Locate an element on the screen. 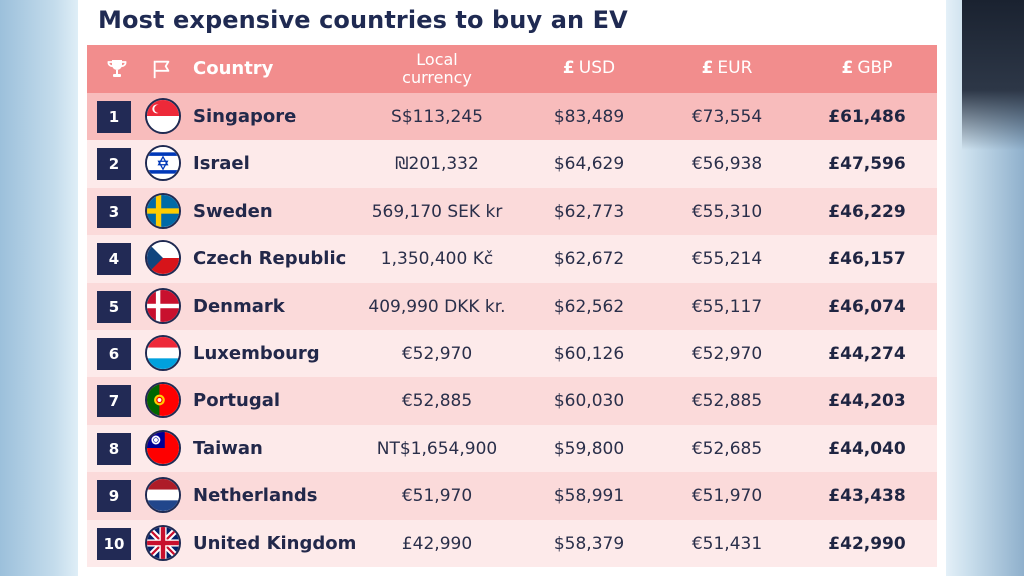 The width and height of the screenshot is (1024, 576). denmark-flag-icon is located at coordinates (163, 305).